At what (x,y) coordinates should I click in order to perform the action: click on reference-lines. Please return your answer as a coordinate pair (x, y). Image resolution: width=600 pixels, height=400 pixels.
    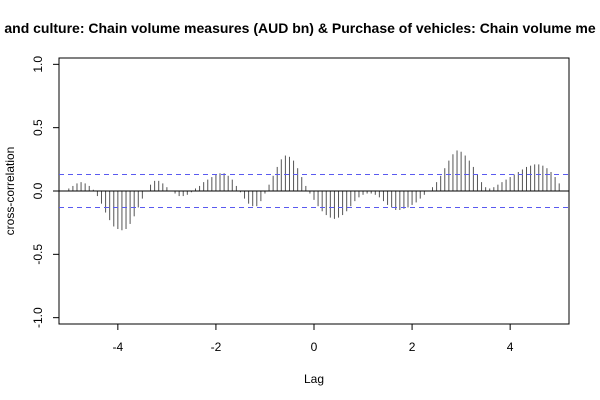
    Looking at the image, I should click on (314, 191).